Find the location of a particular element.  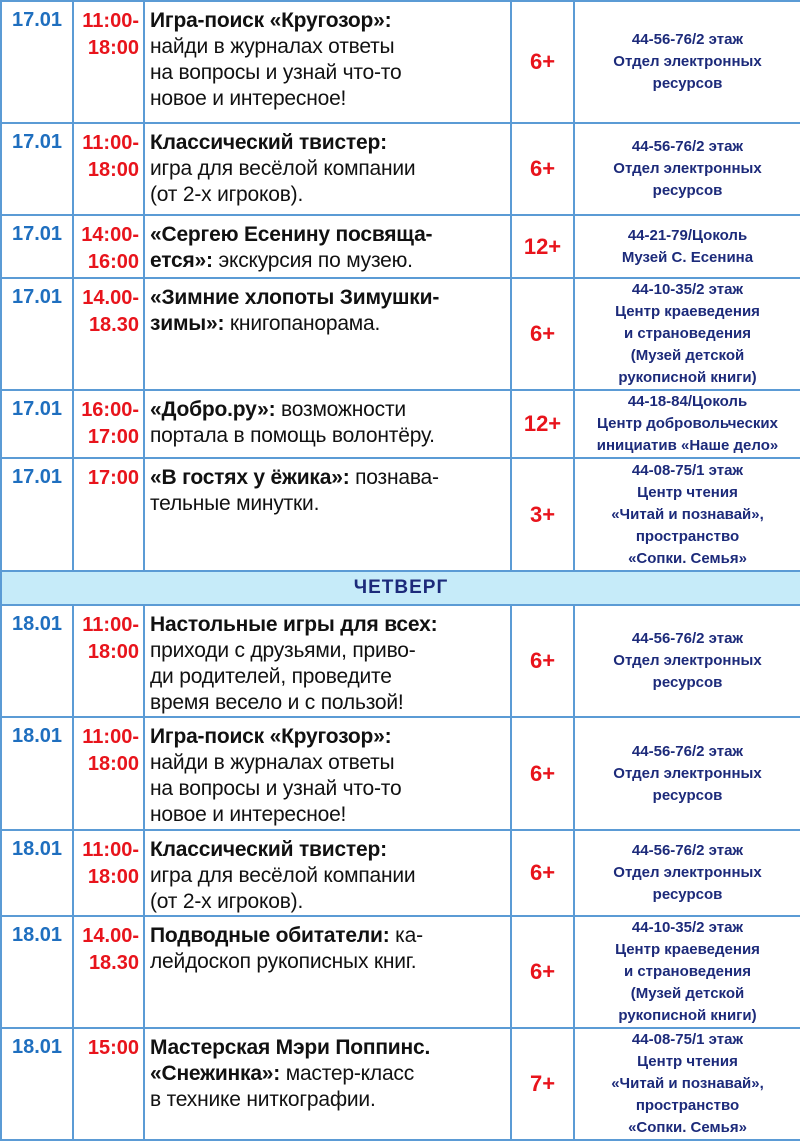

event-title-bold: «Добро.ру»: is located at coordinates (213, 409).